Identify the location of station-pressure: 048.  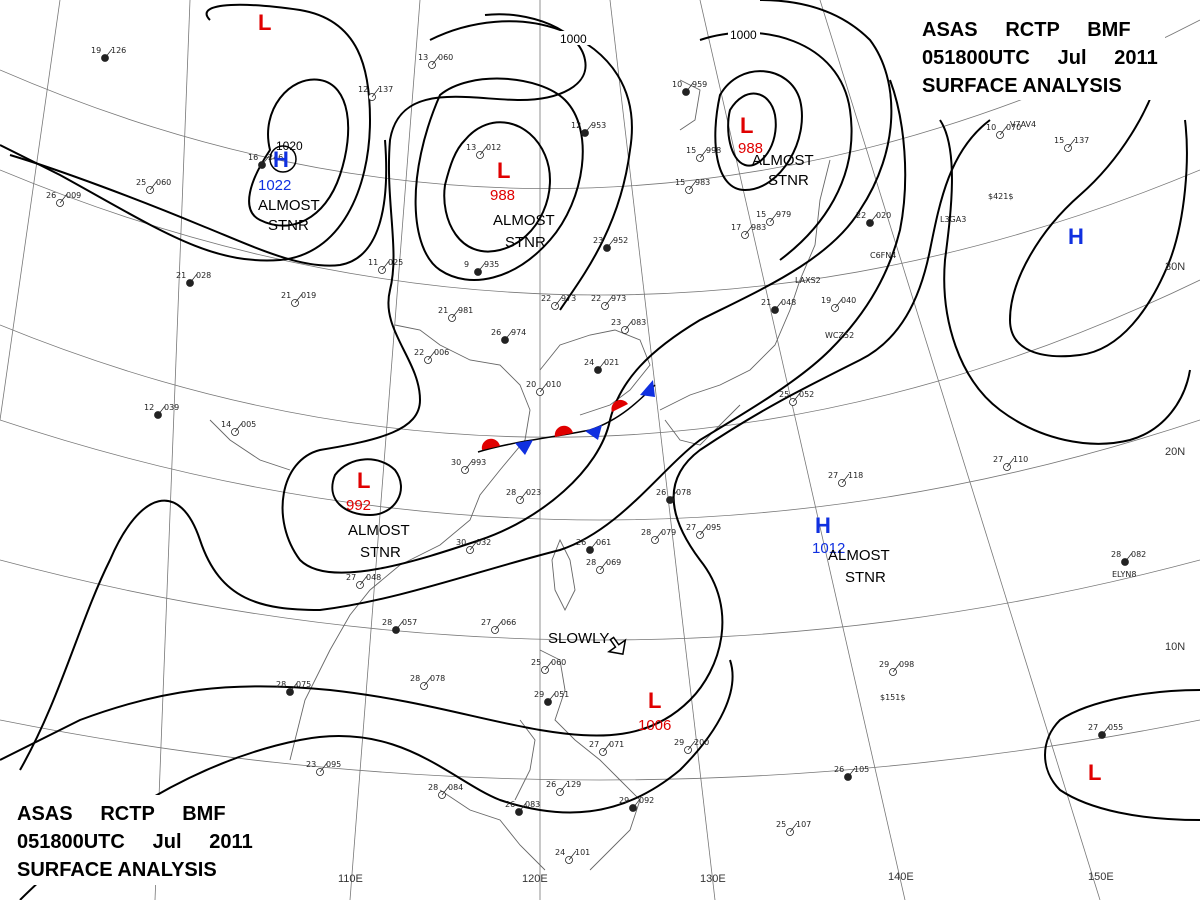
(788, 302).